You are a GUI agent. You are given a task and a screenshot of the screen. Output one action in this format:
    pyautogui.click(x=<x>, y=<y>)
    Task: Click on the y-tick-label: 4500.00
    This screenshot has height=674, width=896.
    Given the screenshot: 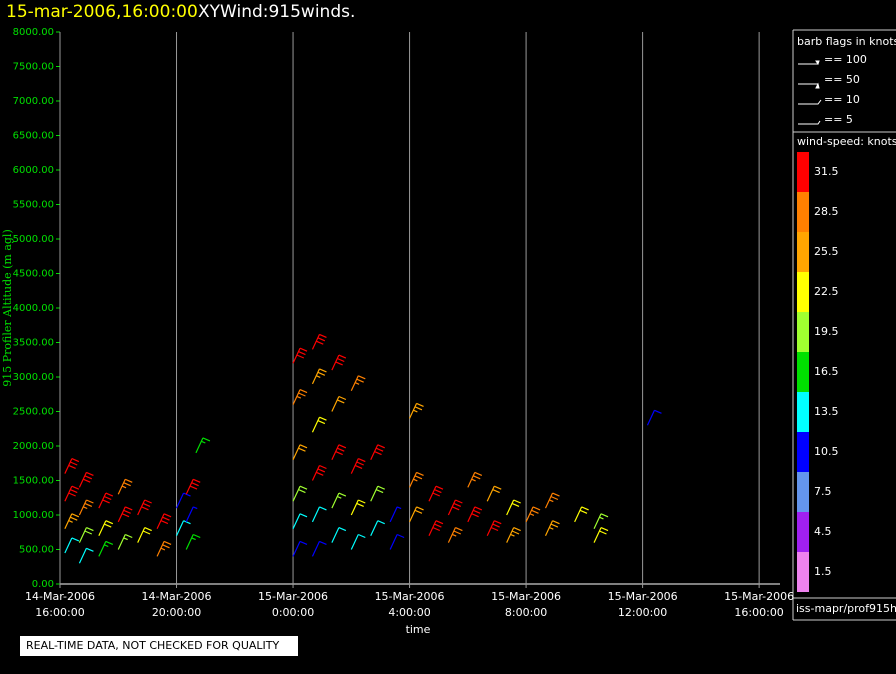 What is the action you would take?
    pyautogui.click(x=33, y=274)
    